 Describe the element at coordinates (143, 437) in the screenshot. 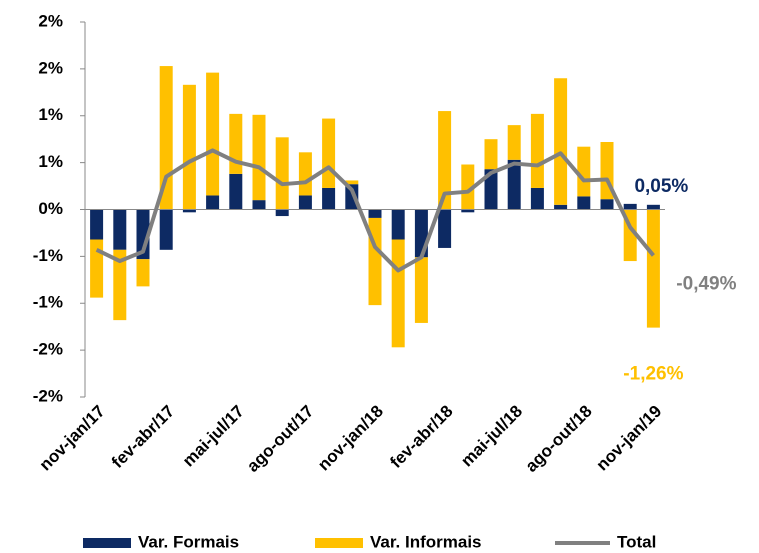

I see `x-tick-label: fev-abr/17` at that location.